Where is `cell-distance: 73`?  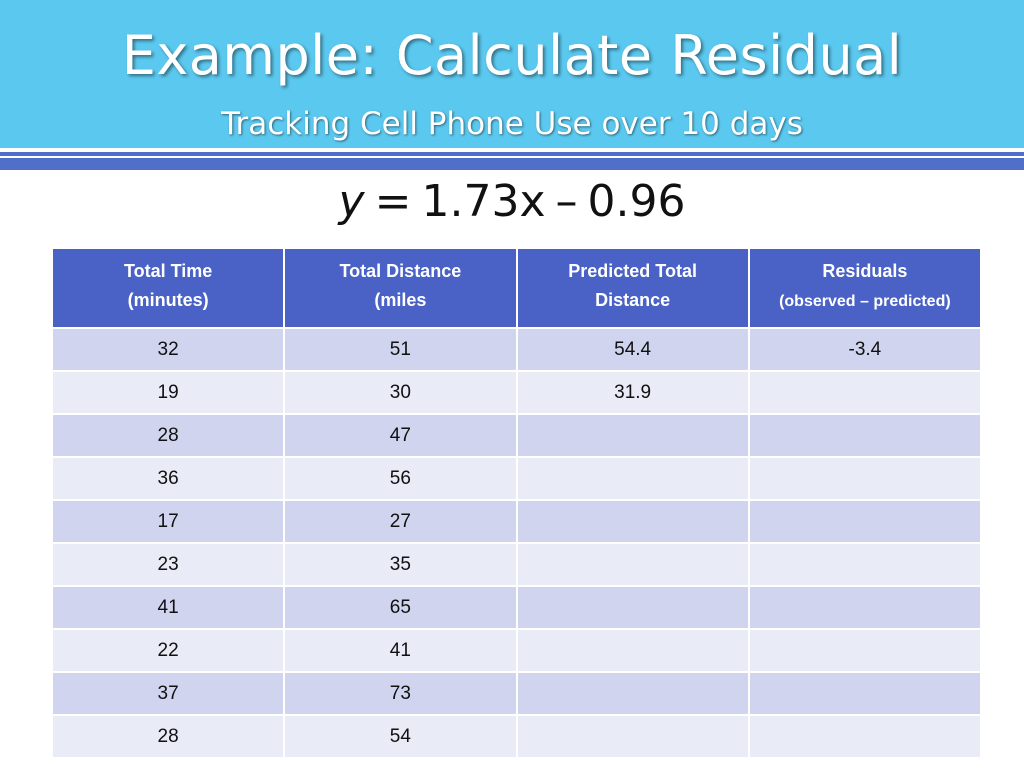 cell-distance: 73 is located at coordinates (400, 693).